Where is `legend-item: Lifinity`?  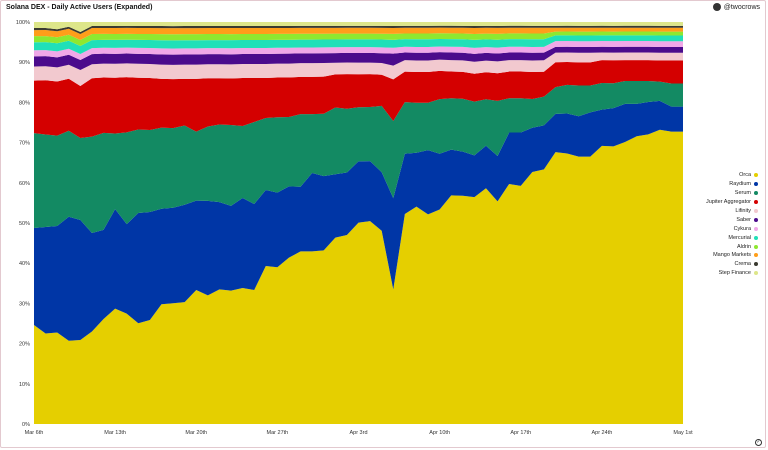
legend-item: Lifinity is located at coordinates (723, 211).